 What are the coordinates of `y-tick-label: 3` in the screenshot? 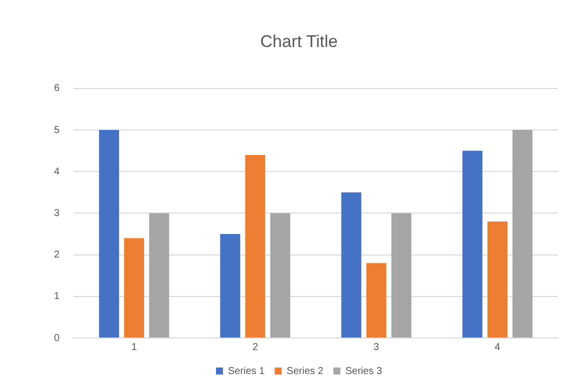 It's located at (57, 213).